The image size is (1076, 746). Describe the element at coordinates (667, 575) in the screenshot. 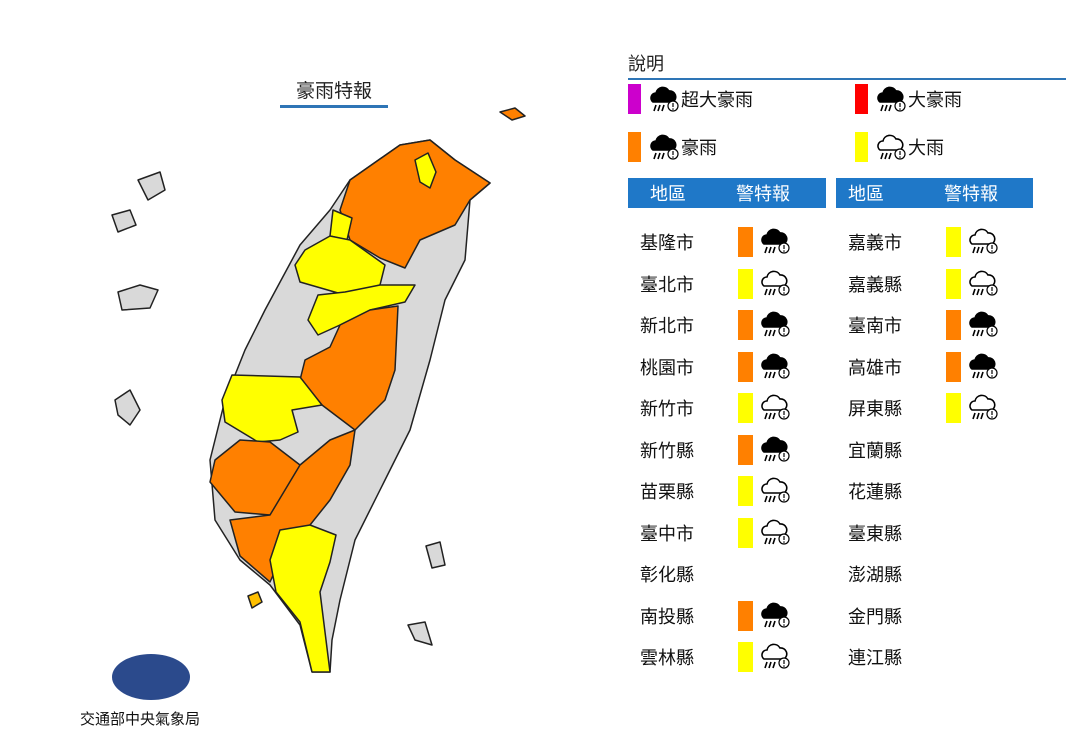

I see `region-name: 彰化縣` at that location.